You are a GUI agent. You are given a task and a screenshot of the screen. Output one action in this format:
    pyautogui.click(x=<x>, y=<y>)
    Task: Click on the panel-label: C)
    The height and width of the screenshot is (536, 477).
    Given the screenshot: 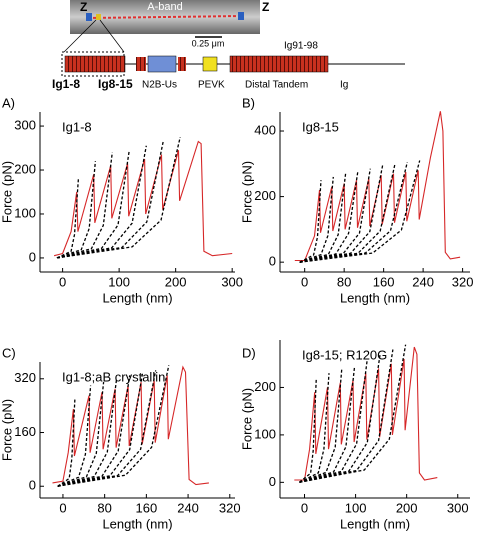 What is the action you would take?
    pyautogui.click(x=9, y=352)
    